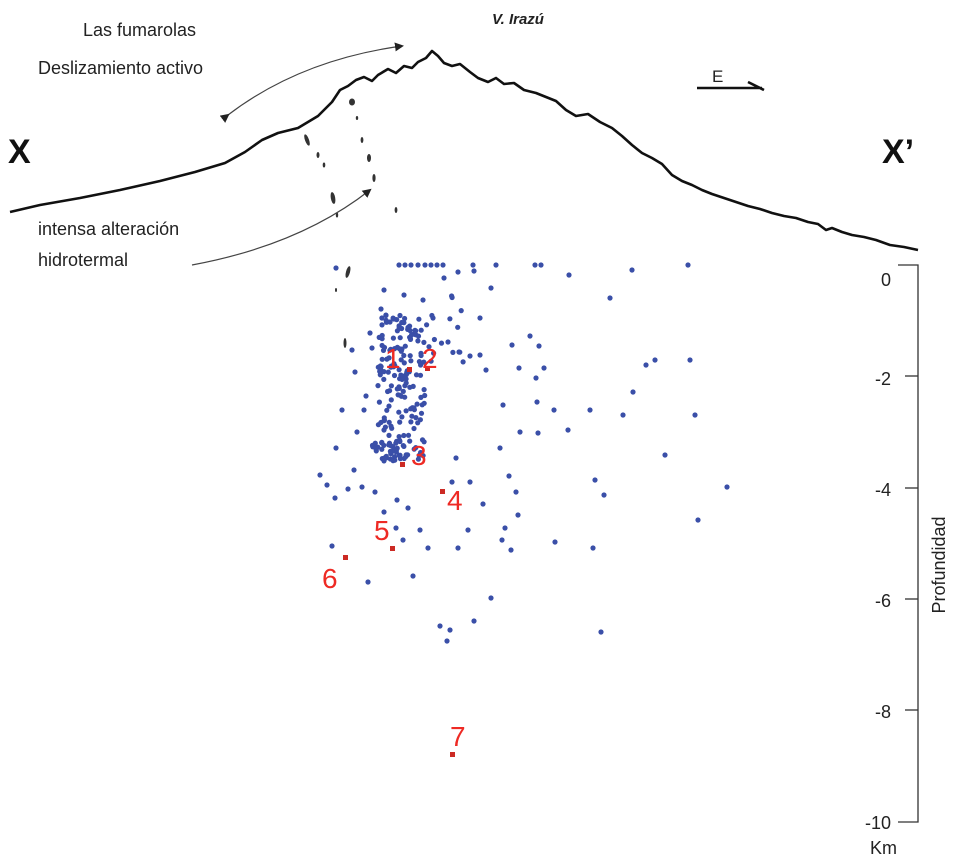  Describe the element at coordinates (518, 19) in the screenshot. I see `volcano-label: V. Irazú` at that location.